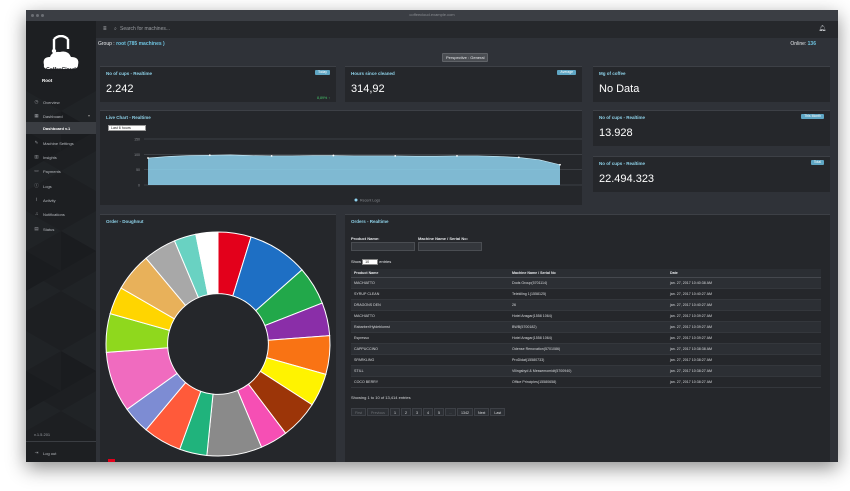  Describe the element at coordinates (405, 412) in the screenshot. I see `pager-page: 2` at that location.